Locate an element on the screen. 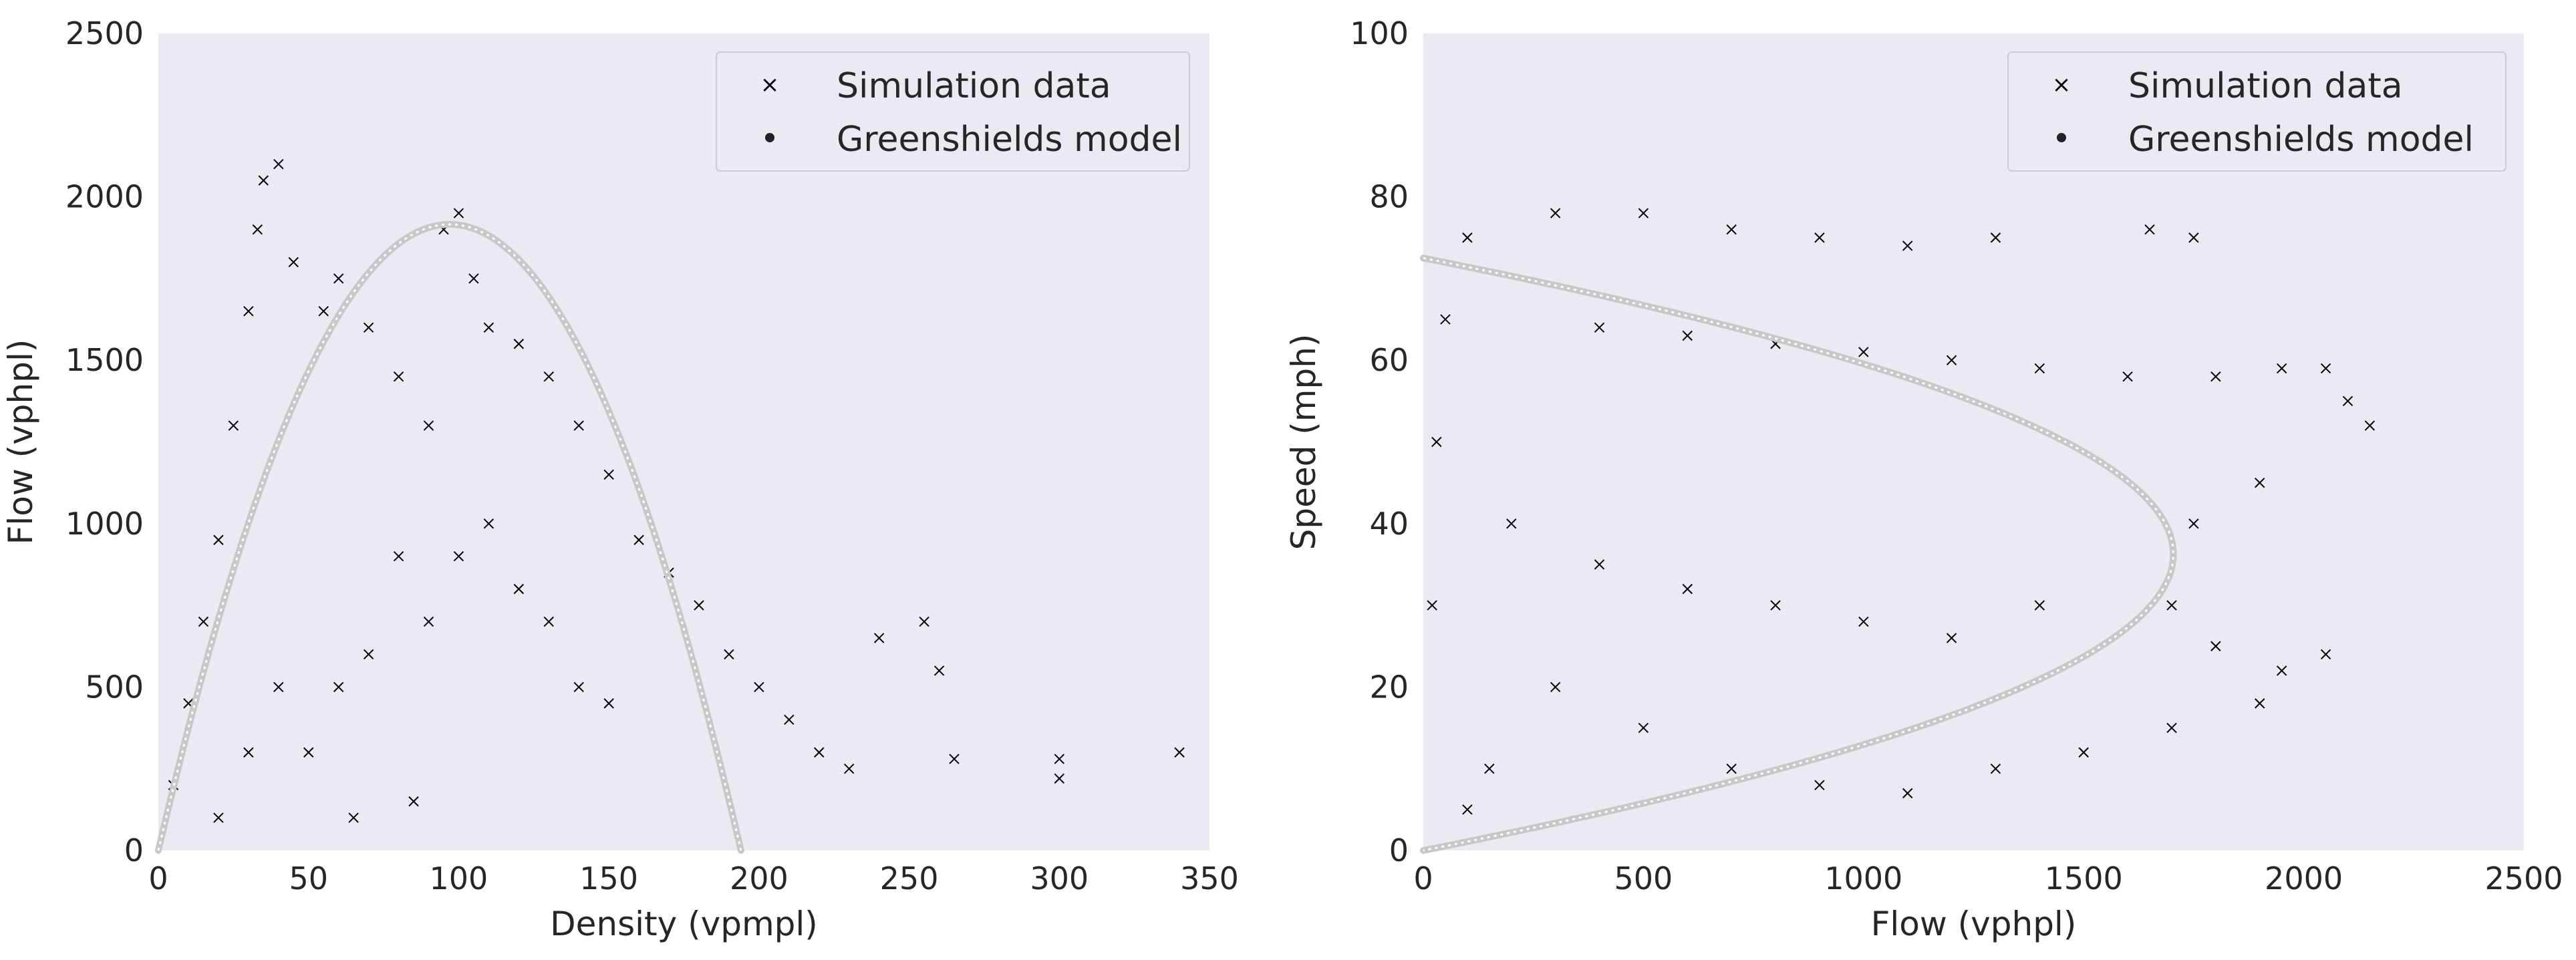  legend-box is located at coordinates (953, 111).